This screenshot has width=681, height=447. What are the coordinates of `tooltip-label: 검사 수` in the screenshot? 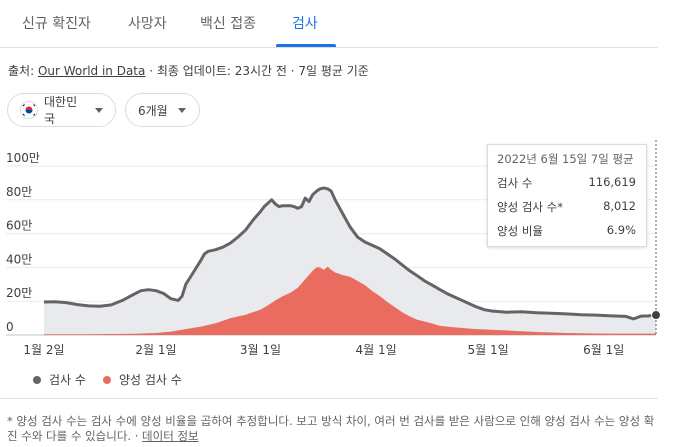 It's located at (515, 183).